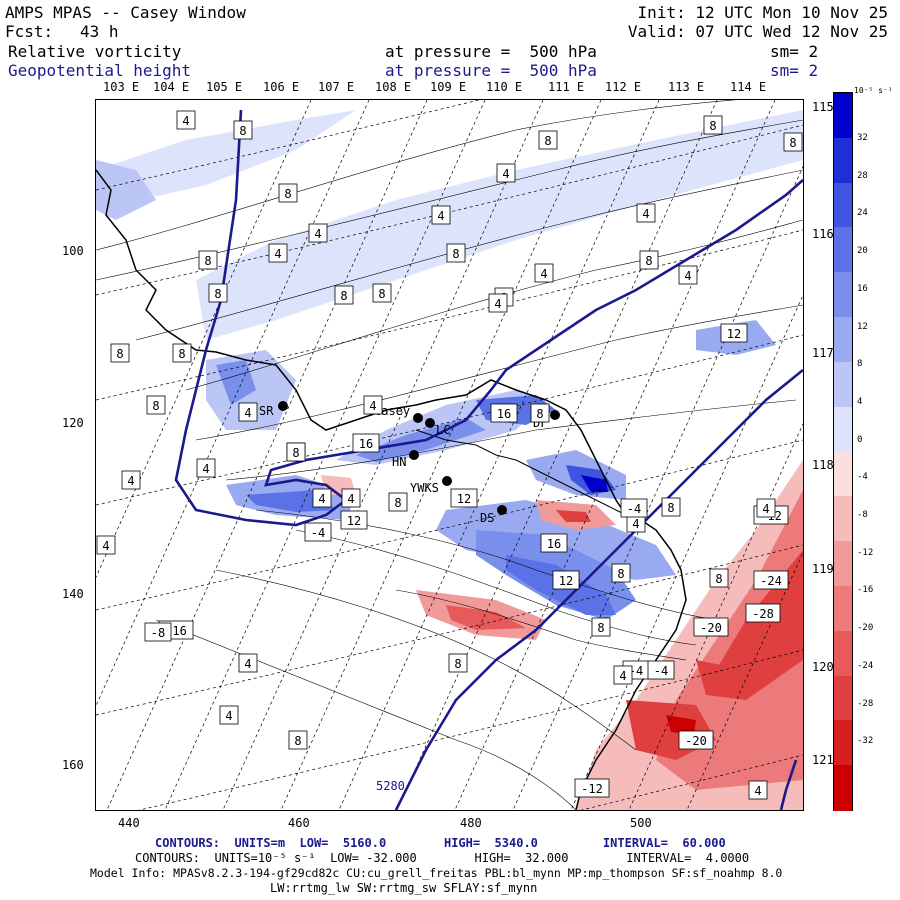 The width and height of the screenshot is (900, 900). I want to click on contour-label: -4, so click(318, 533).